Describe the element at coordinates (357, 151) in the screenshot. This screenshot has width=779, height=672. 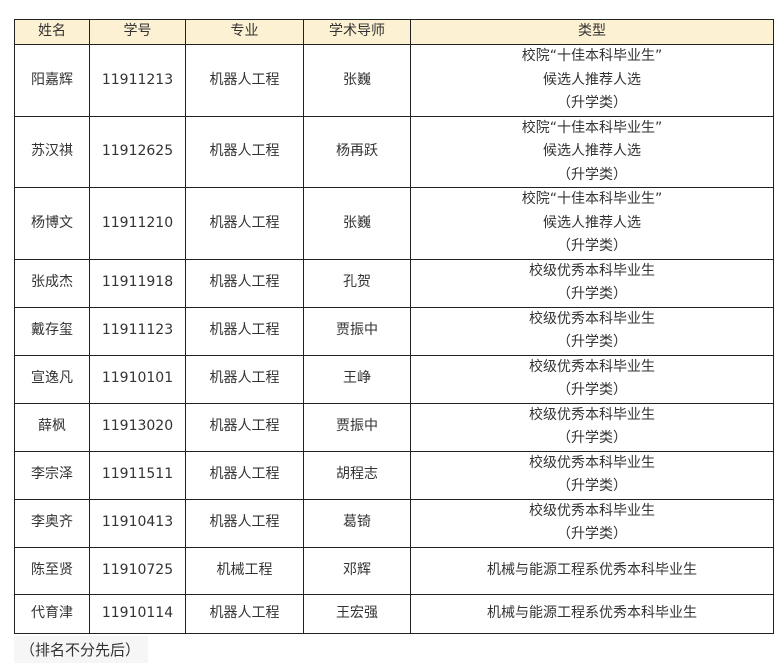
I see `advisor-cell: 杨再跃` at that location.